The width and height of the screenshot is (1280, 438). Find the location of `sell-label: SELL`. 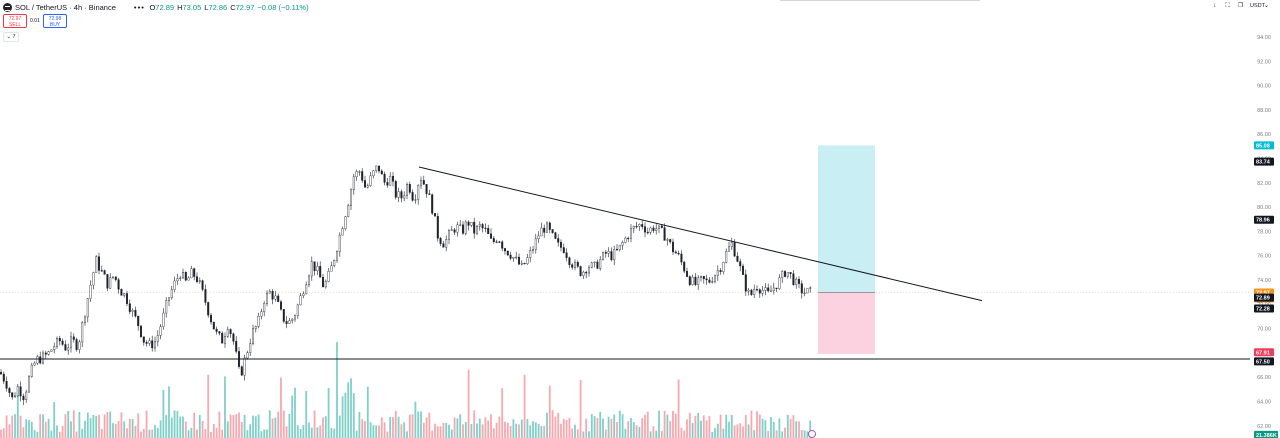

sell-label: SELL is located at coordinates (15, 25).